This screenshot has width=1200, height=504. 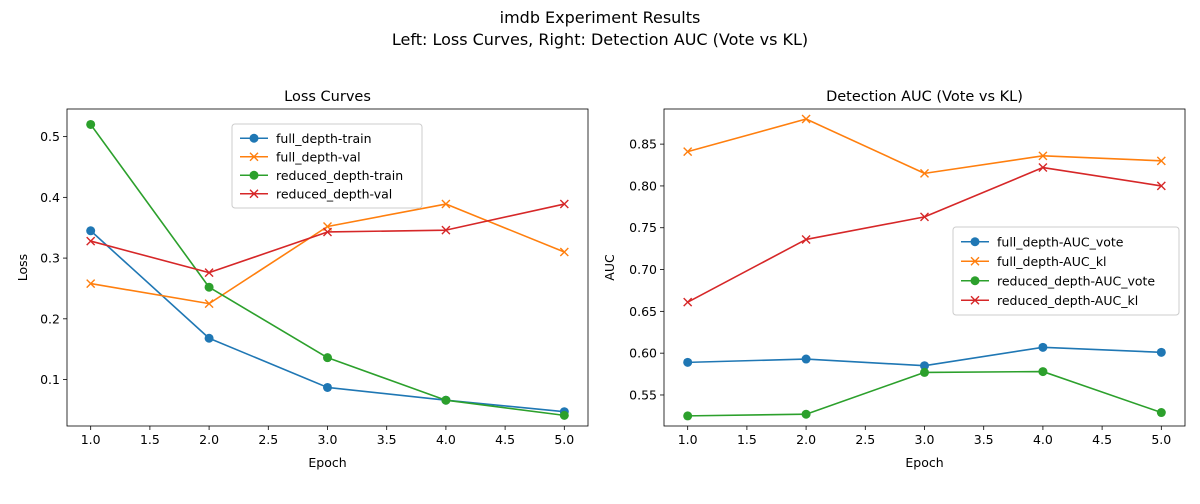 What do you see at coordinates (339, 175) in the screenshot?
I see `panel1-legend-label: reduced_depth-train` at bounding box center [339, 175].